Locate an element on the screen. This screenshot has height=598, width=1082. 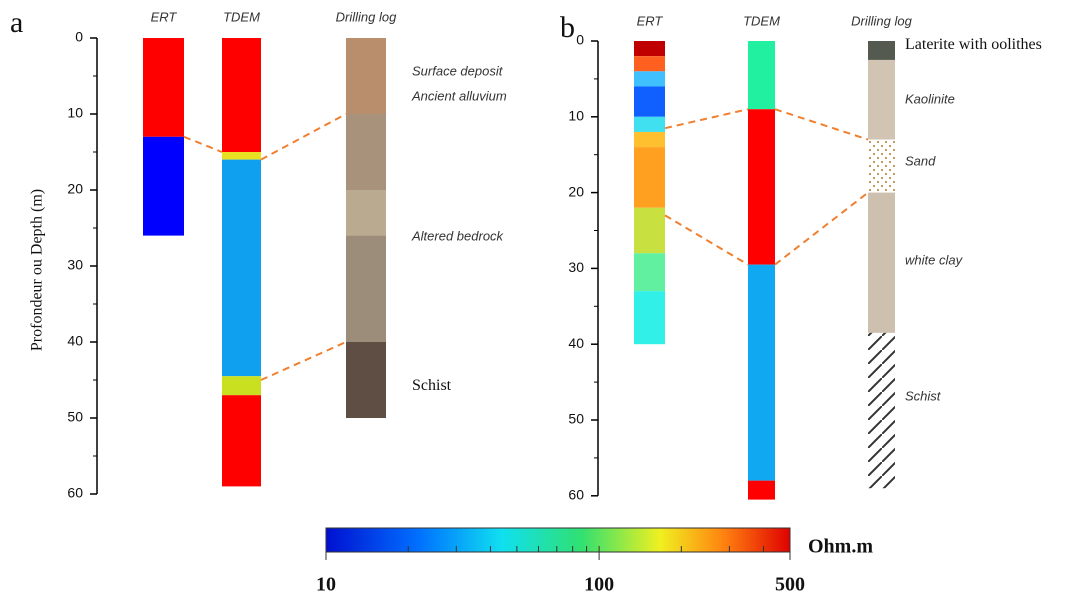
log-label: Sand is located at coordinates (920, 161).